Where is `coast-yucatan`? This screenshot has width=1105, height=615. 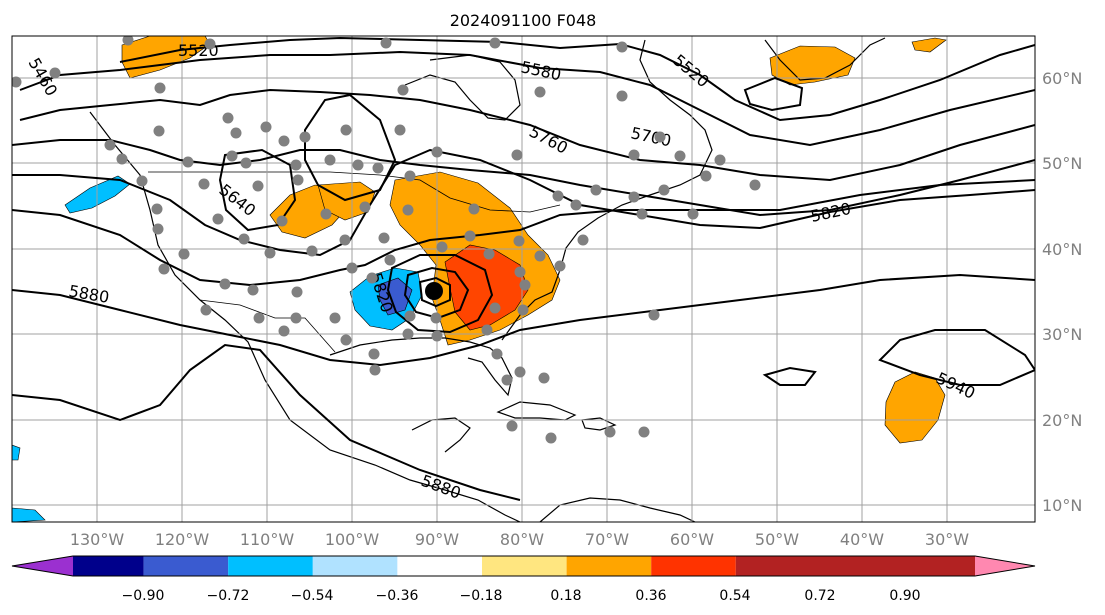 coast-yucatan is located at coordinates (441, 435).